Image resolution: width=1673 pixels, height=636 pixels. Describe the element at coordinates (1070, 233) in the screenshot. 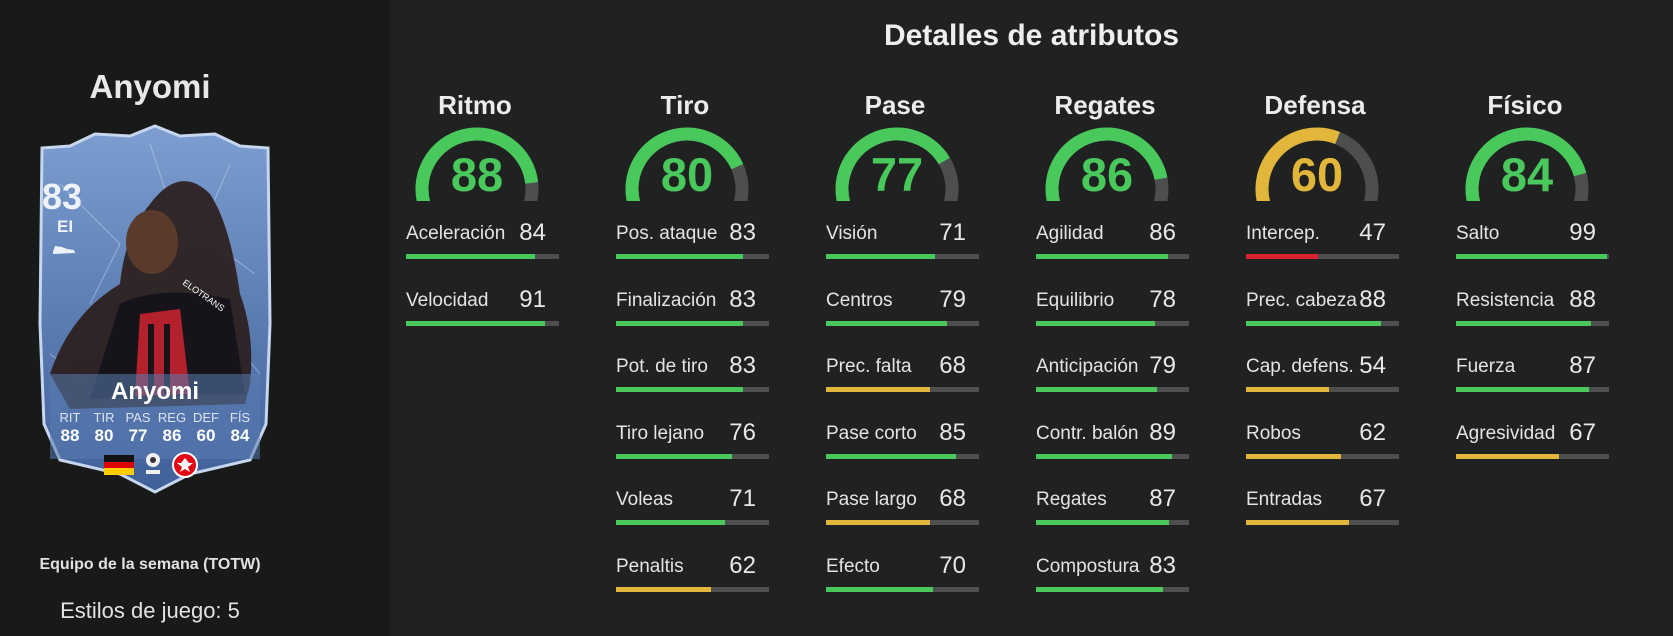

I see `attribute-label: Agilidad` at that location.